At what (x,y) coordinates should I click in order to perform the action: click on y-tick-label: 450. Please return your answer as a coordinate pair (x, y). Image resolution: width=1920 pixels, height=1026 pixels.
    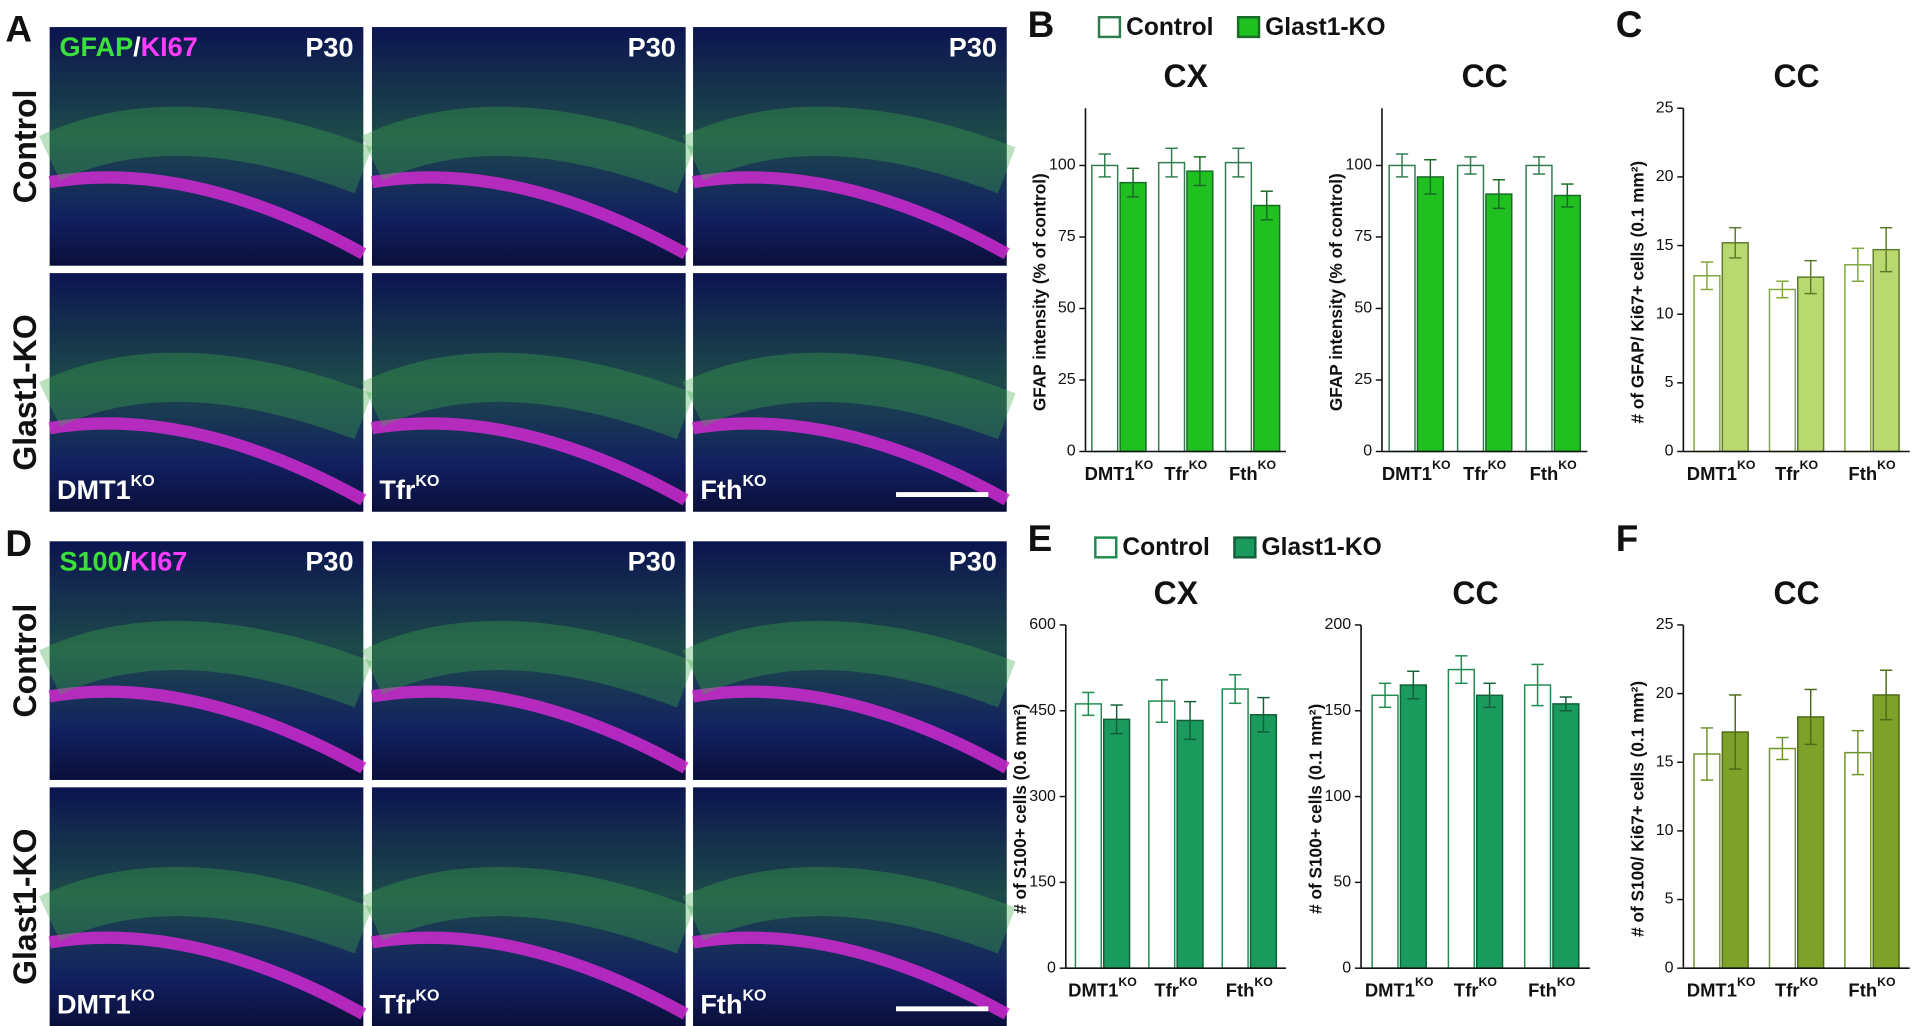
    Looking at the image, I should click on (1042, 710).